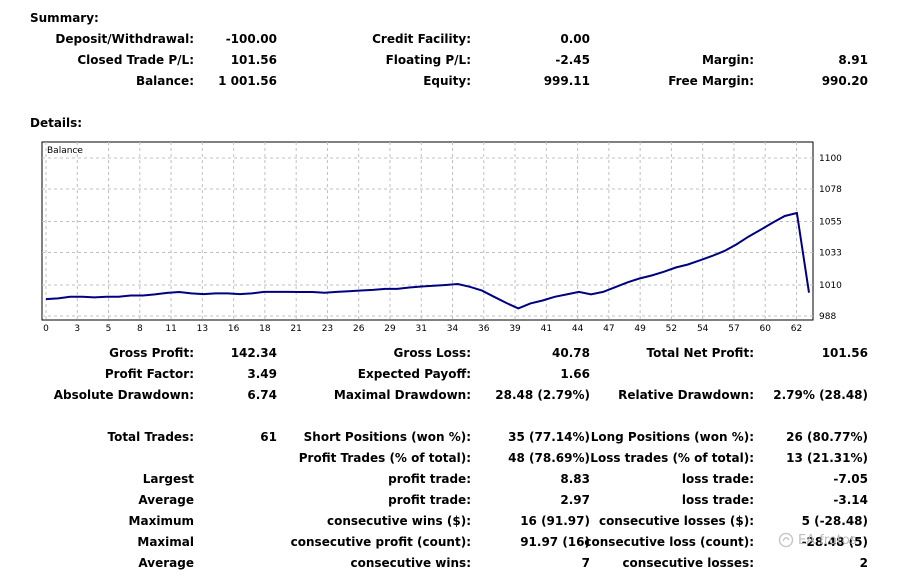 This screenshot has width=902, height=576. Describe the element at coordinates (571, 353) in the screenshot. I see `gross-loss-value: 40.78` at that location.